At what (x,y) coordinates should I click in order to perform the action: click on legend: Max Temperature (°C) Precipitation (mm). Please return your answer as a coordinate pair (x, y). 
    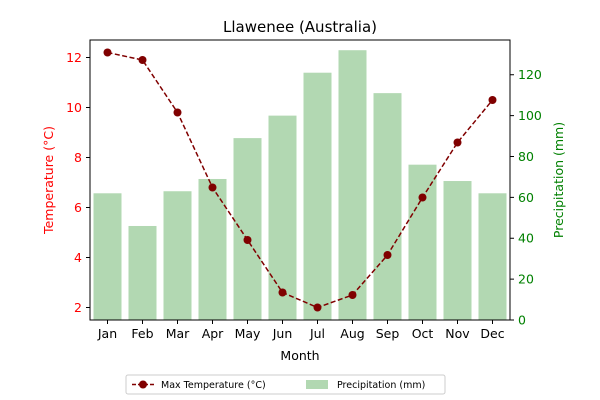
    Looking at the image, I should click on (285, 384).